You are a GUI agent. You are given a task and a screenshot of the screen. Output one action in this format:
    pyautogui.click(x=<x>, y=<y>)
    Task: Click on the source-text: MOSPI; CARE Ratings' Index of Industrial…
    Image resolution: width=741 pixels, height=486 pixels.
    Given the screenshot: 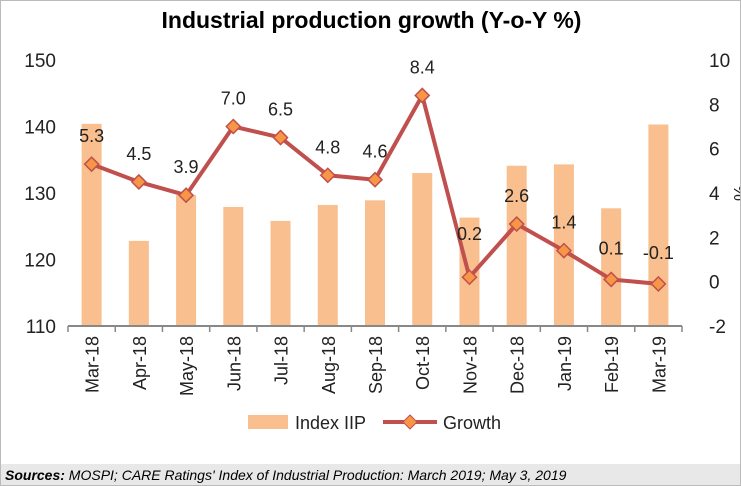 What is the action you would take?
    pyautogui.click(x=315, y=475)
    